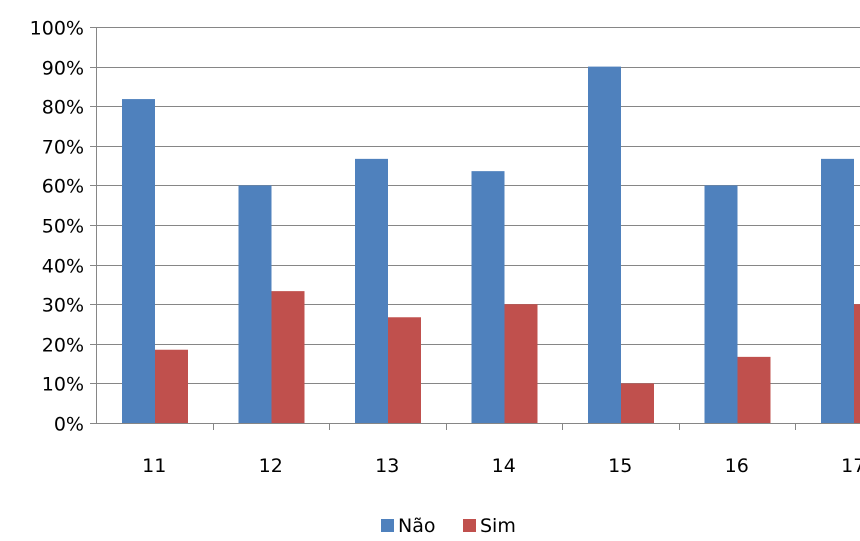 The image size is (860, 541). I want to click on y-tick-label: 70%, so click(63, 148).